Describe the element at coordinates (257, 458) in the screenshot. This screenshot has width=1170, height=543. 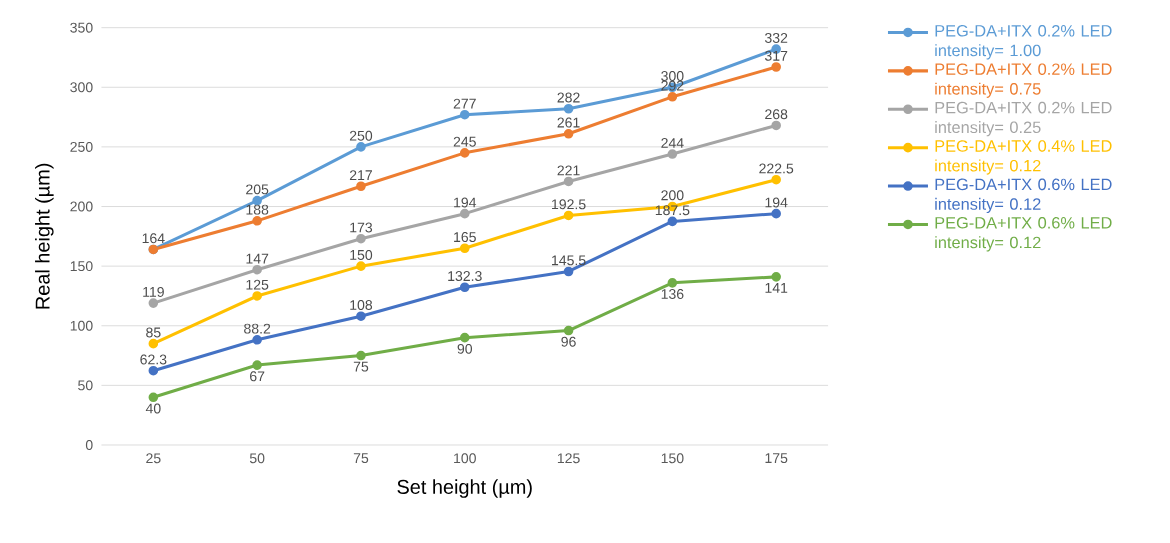
I see `x-tick-label: 50` at that location.